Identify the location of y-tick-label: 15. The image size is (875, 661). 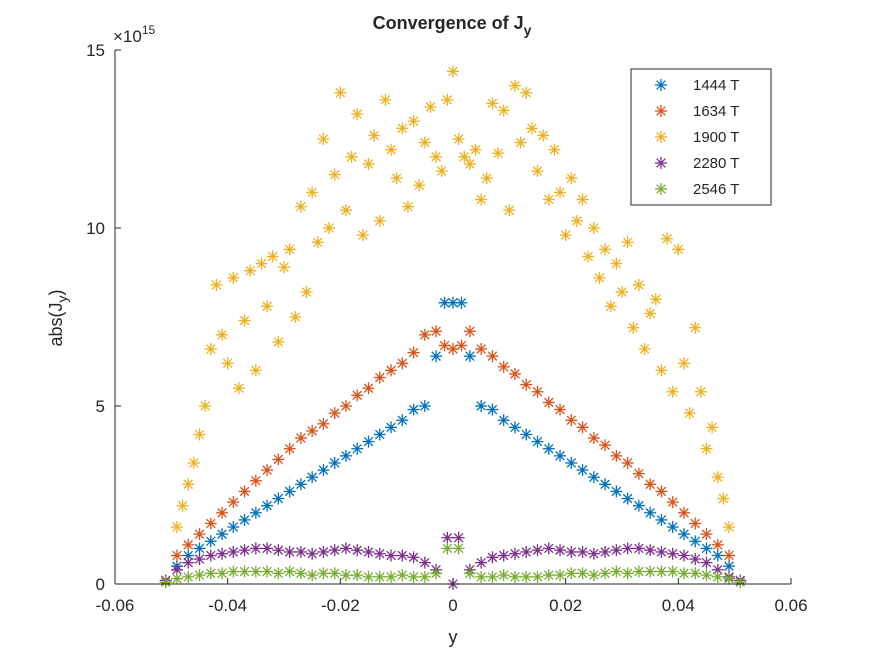
(95, 50).